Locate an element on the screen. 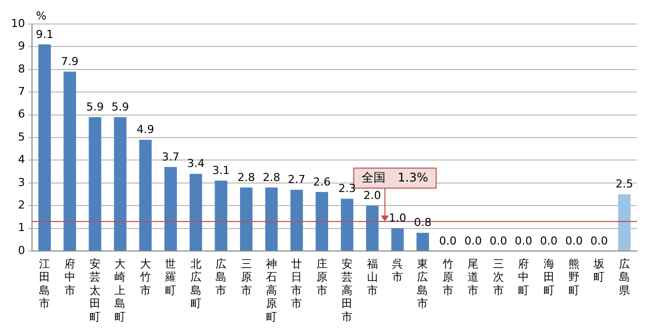  y-axis-title: % is located at coordinates (41, 15).